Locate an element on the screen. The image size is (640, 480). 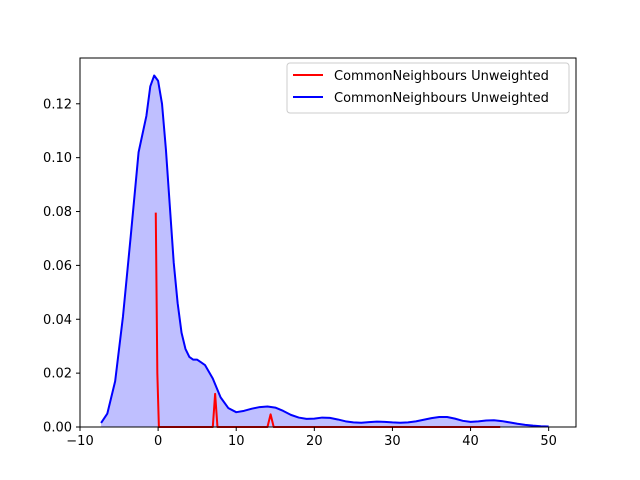
x-tick-label: 50 is located at coordinates (548, 441).